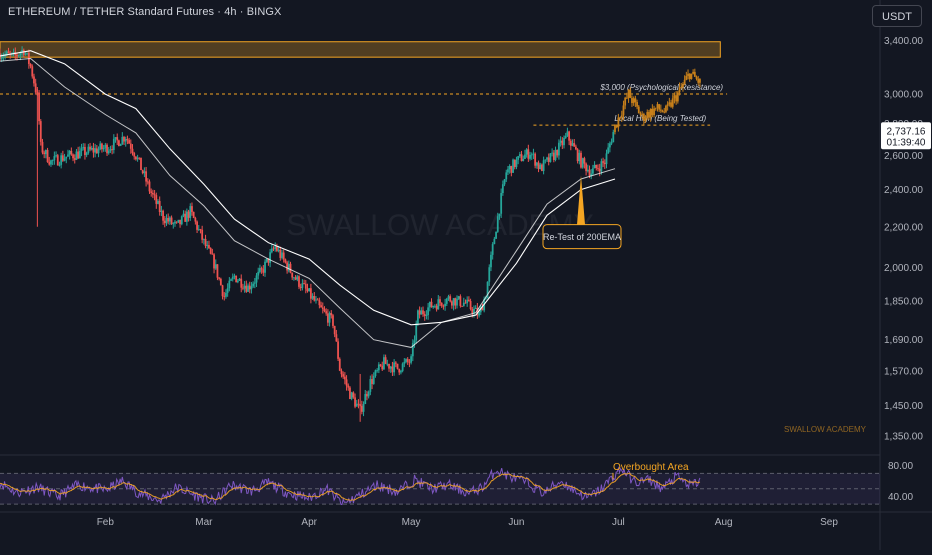 This screenshot has width=932, height=555. Describe the element at coordinates (582, 237) in the screenshot. I see `annotation-box` at that location.